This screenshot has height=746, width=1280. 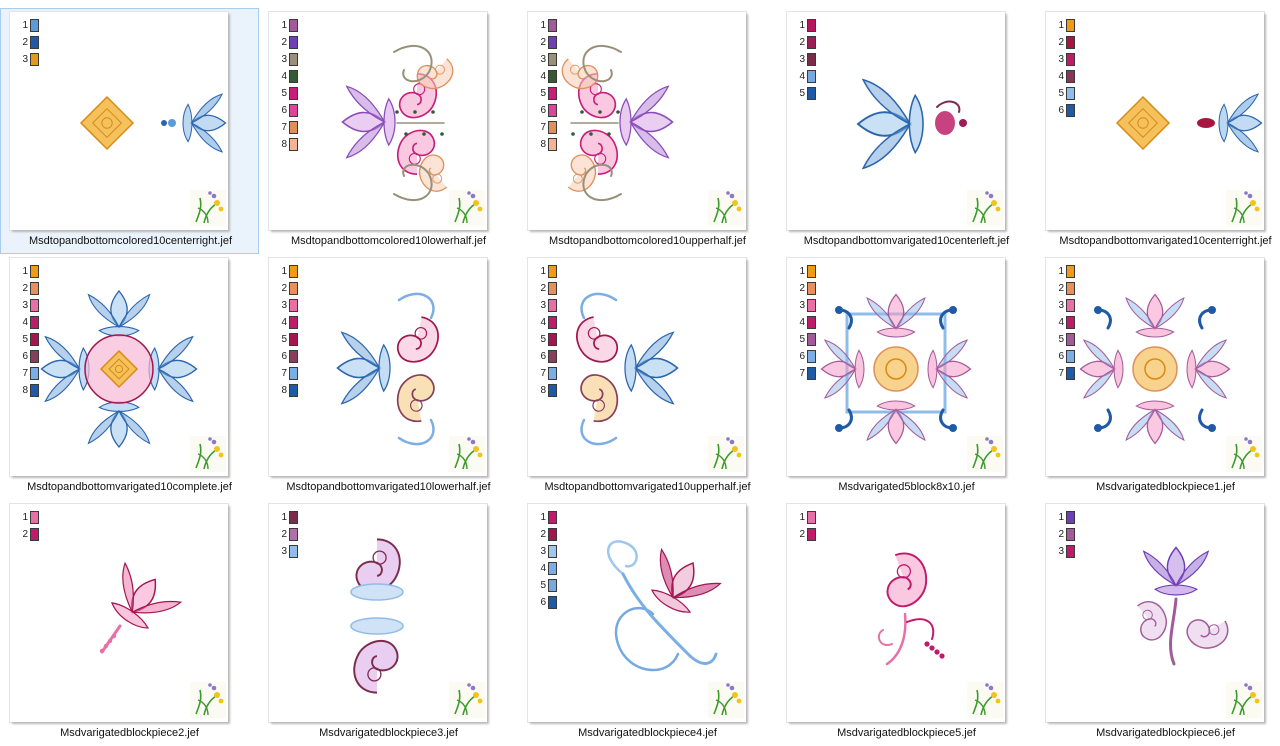 What do you see at coordinates (388, 487) in the screenshot?
I see `file-name: Msdtopandbottomvarigated10lowerhalf.jef` at bounding box center [388, 487].